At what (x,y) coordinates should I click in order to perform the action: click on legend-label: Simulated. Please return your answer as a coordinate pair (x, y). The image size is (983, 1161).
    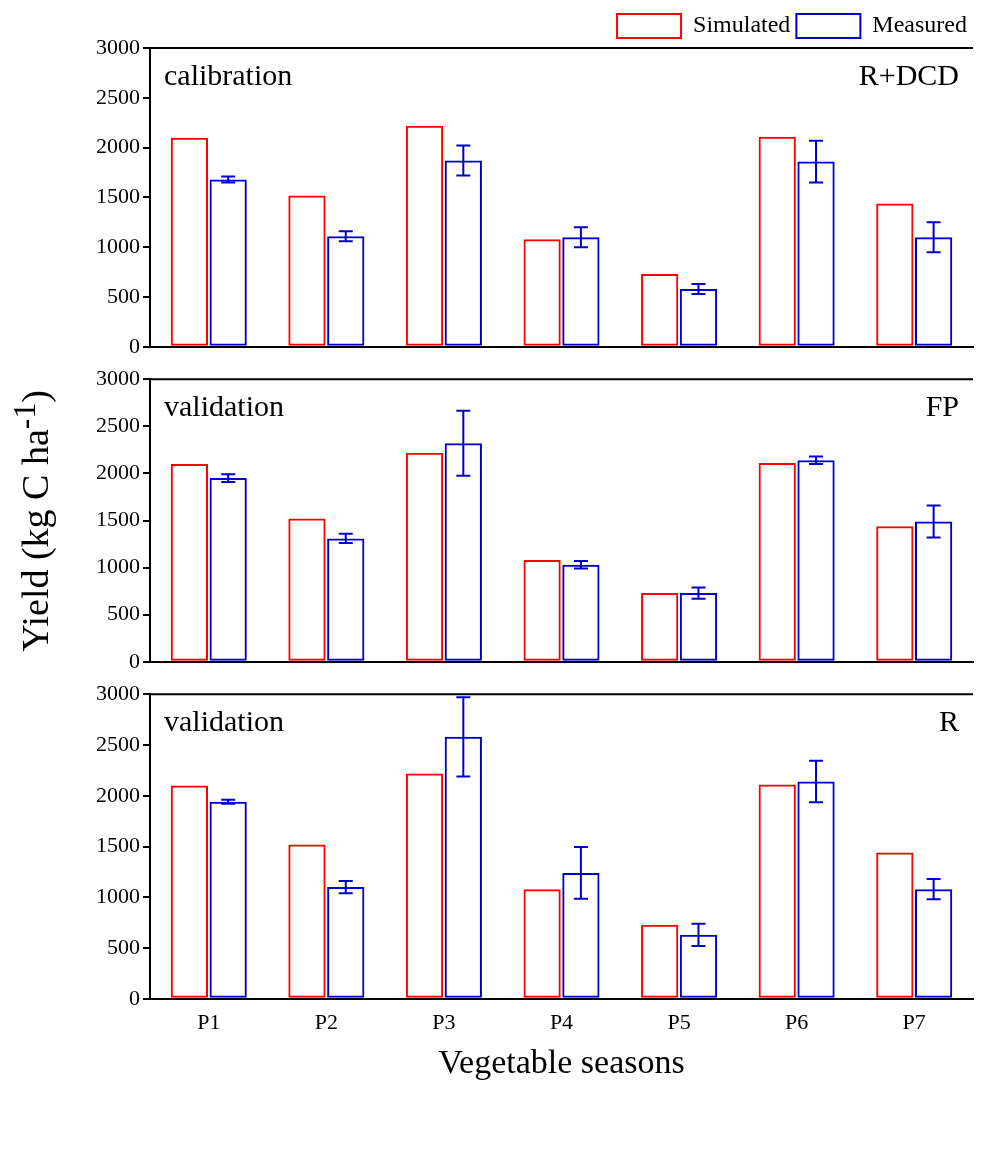
    Looking at the image, I should click on (742, 24).